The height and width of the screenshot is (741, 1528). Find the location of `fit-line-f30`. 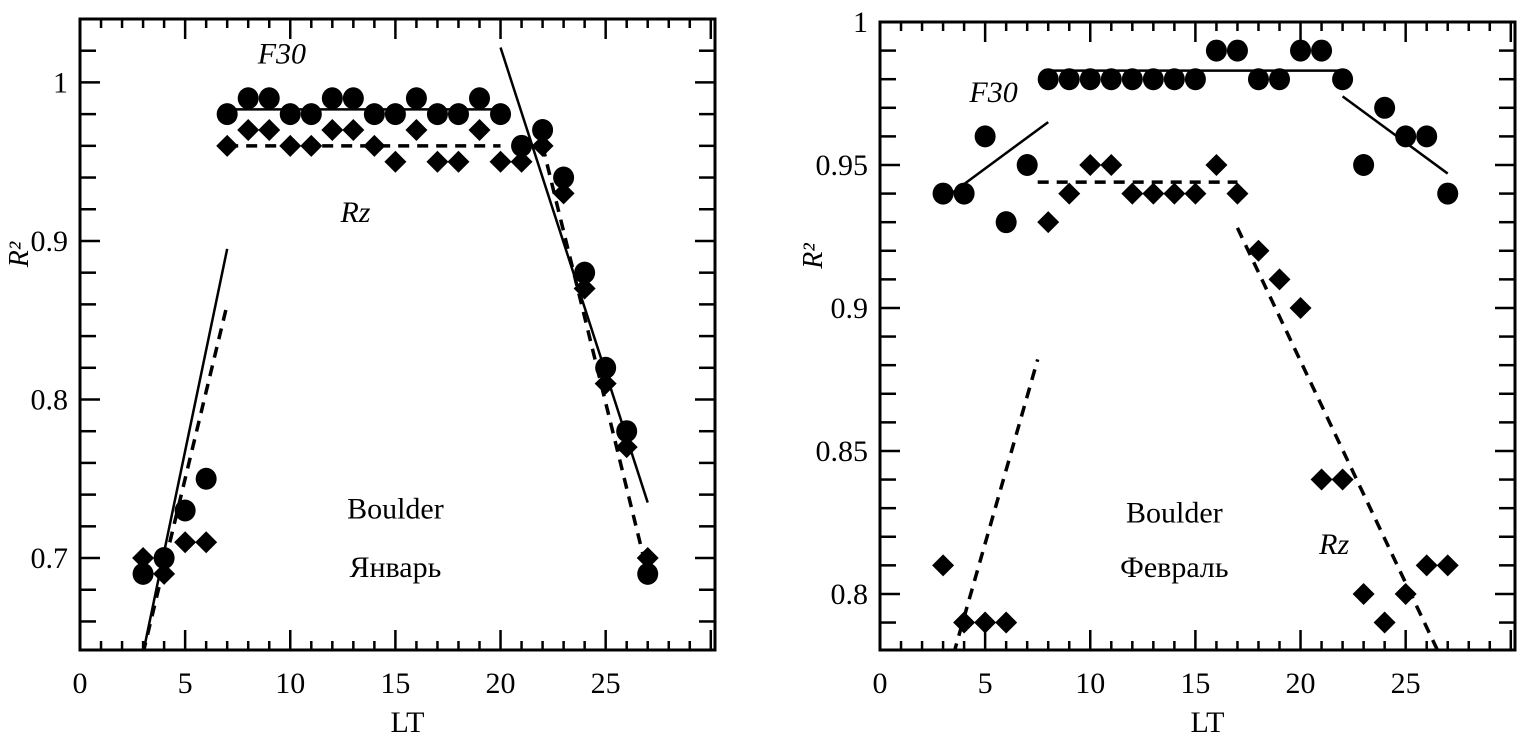

fit-line-f30 is located at coordinates (185, 449).